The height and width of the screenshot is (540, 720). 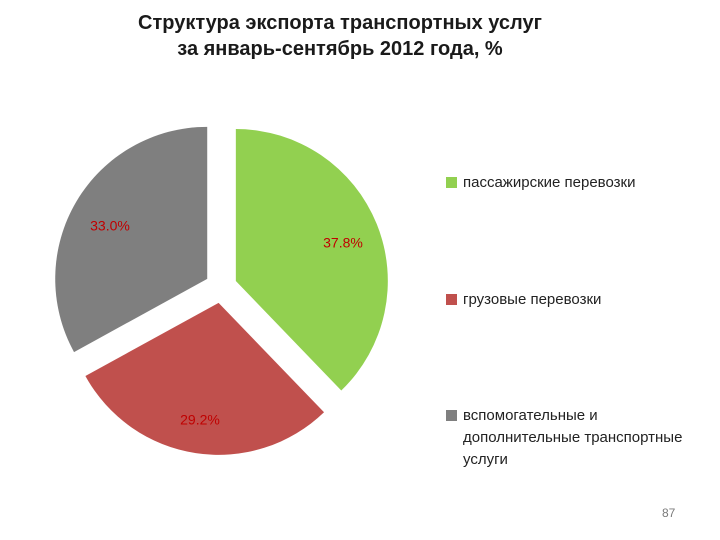 What do you see at coordinates (669, 513) in the screenshot?
I see `page-number: 87` at bounding box center [669, 513].